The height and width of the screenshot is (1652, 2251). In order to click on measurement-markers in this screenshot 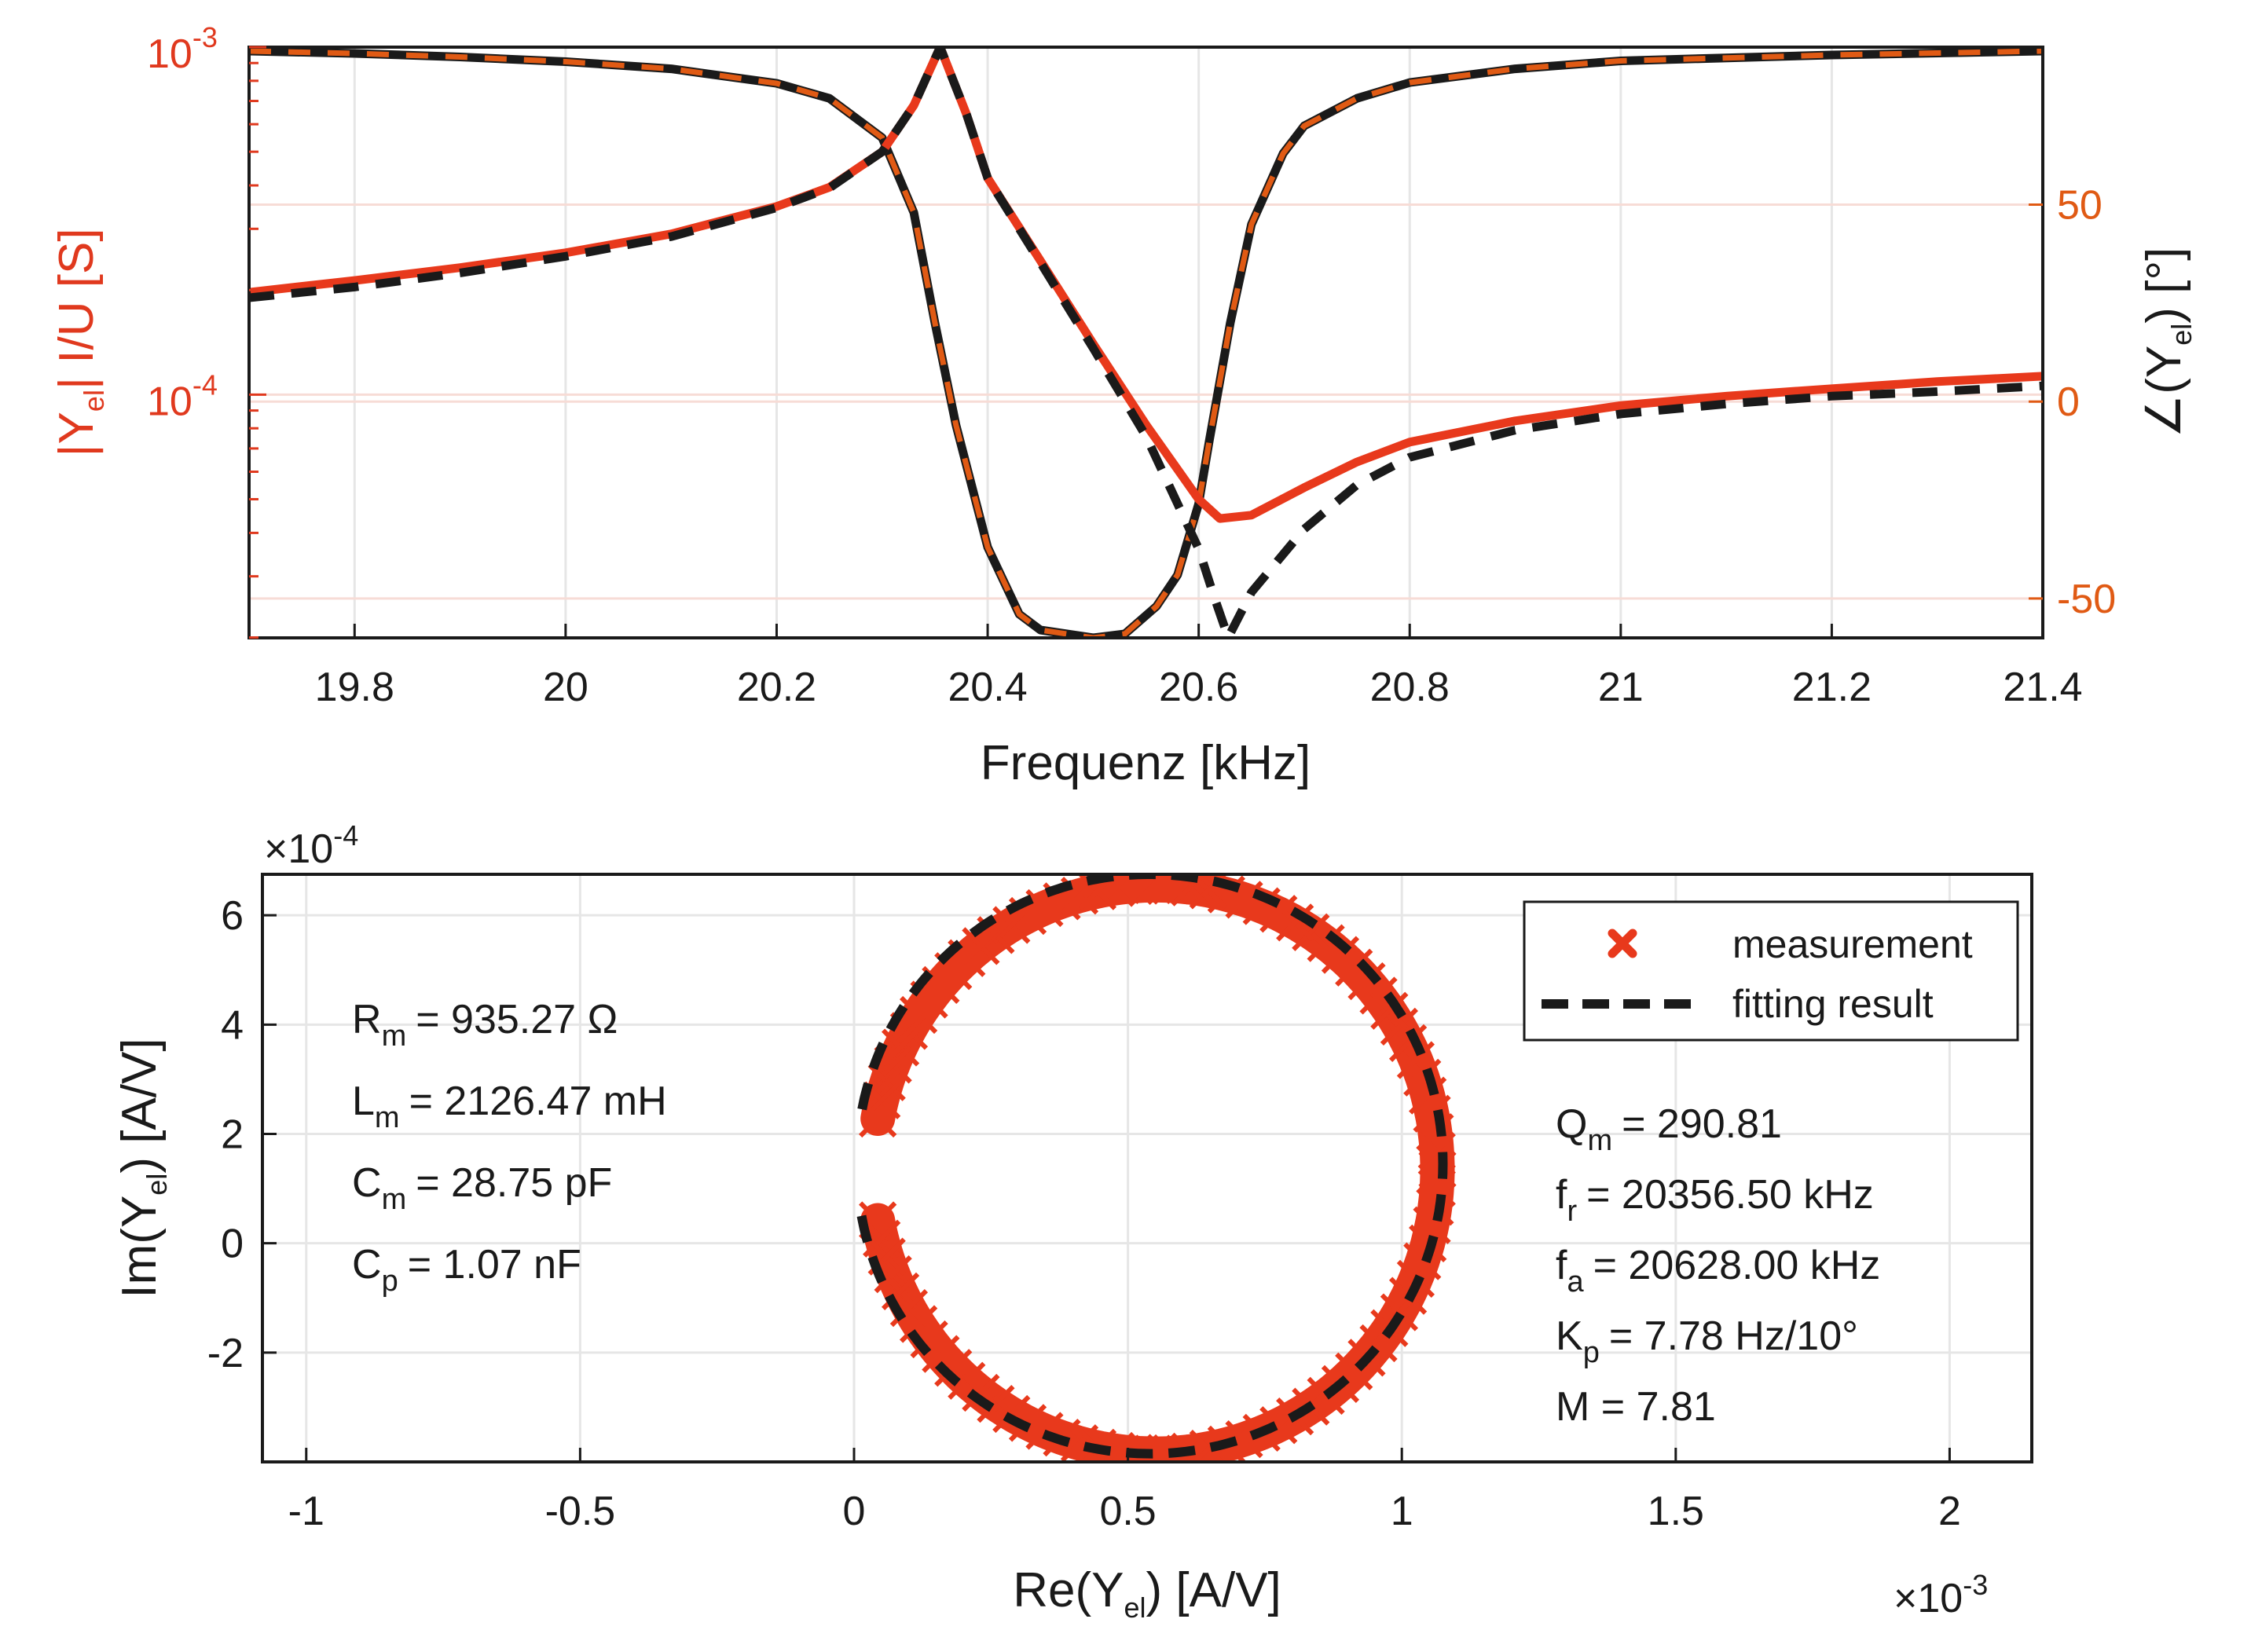, I will do `click(1158, 1168)`.